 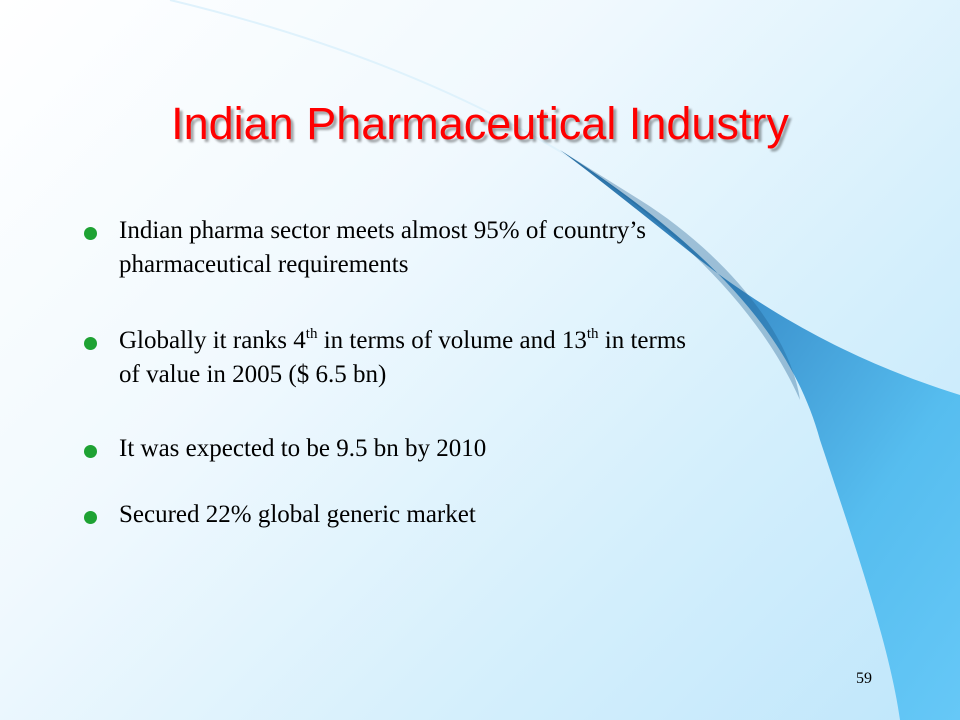 What do you see at coordinates (303, 448) in the screenshot?
I see `bullet-text: It was expected to be 9.5 bn by 2010` at bounding box center [303, 448].